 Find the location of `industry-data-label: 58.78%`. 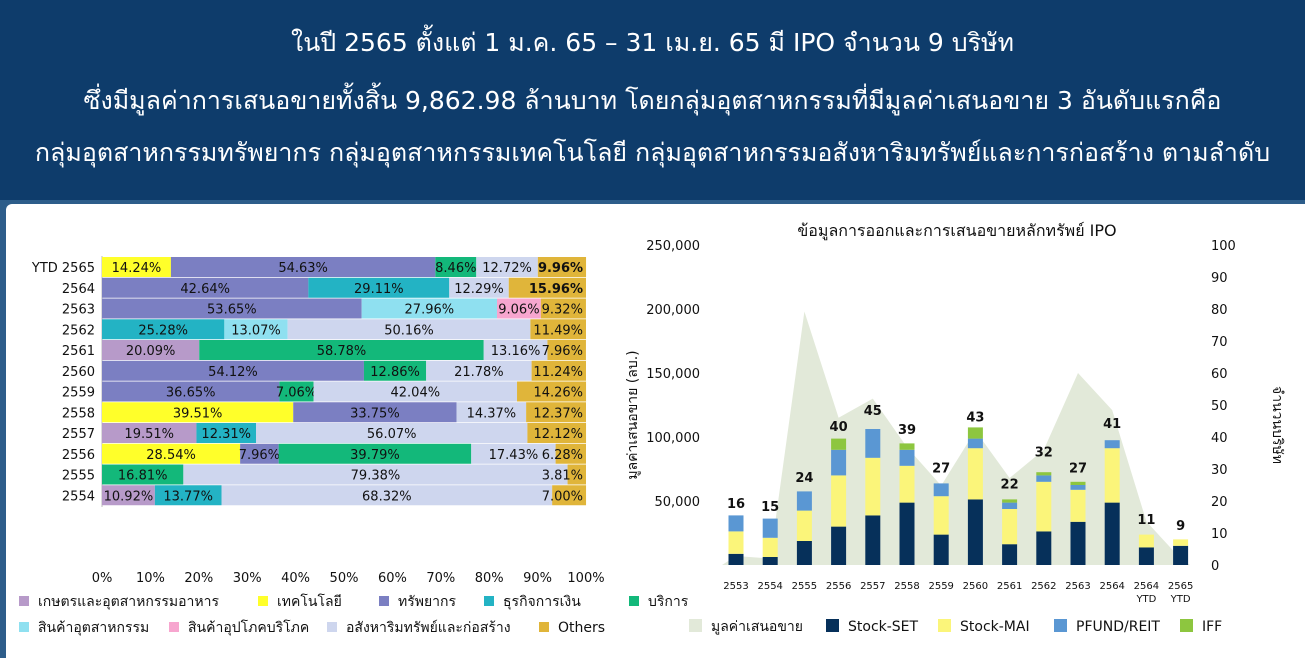

industry-data-label: 58.78% is located at coordinates (342, 351).